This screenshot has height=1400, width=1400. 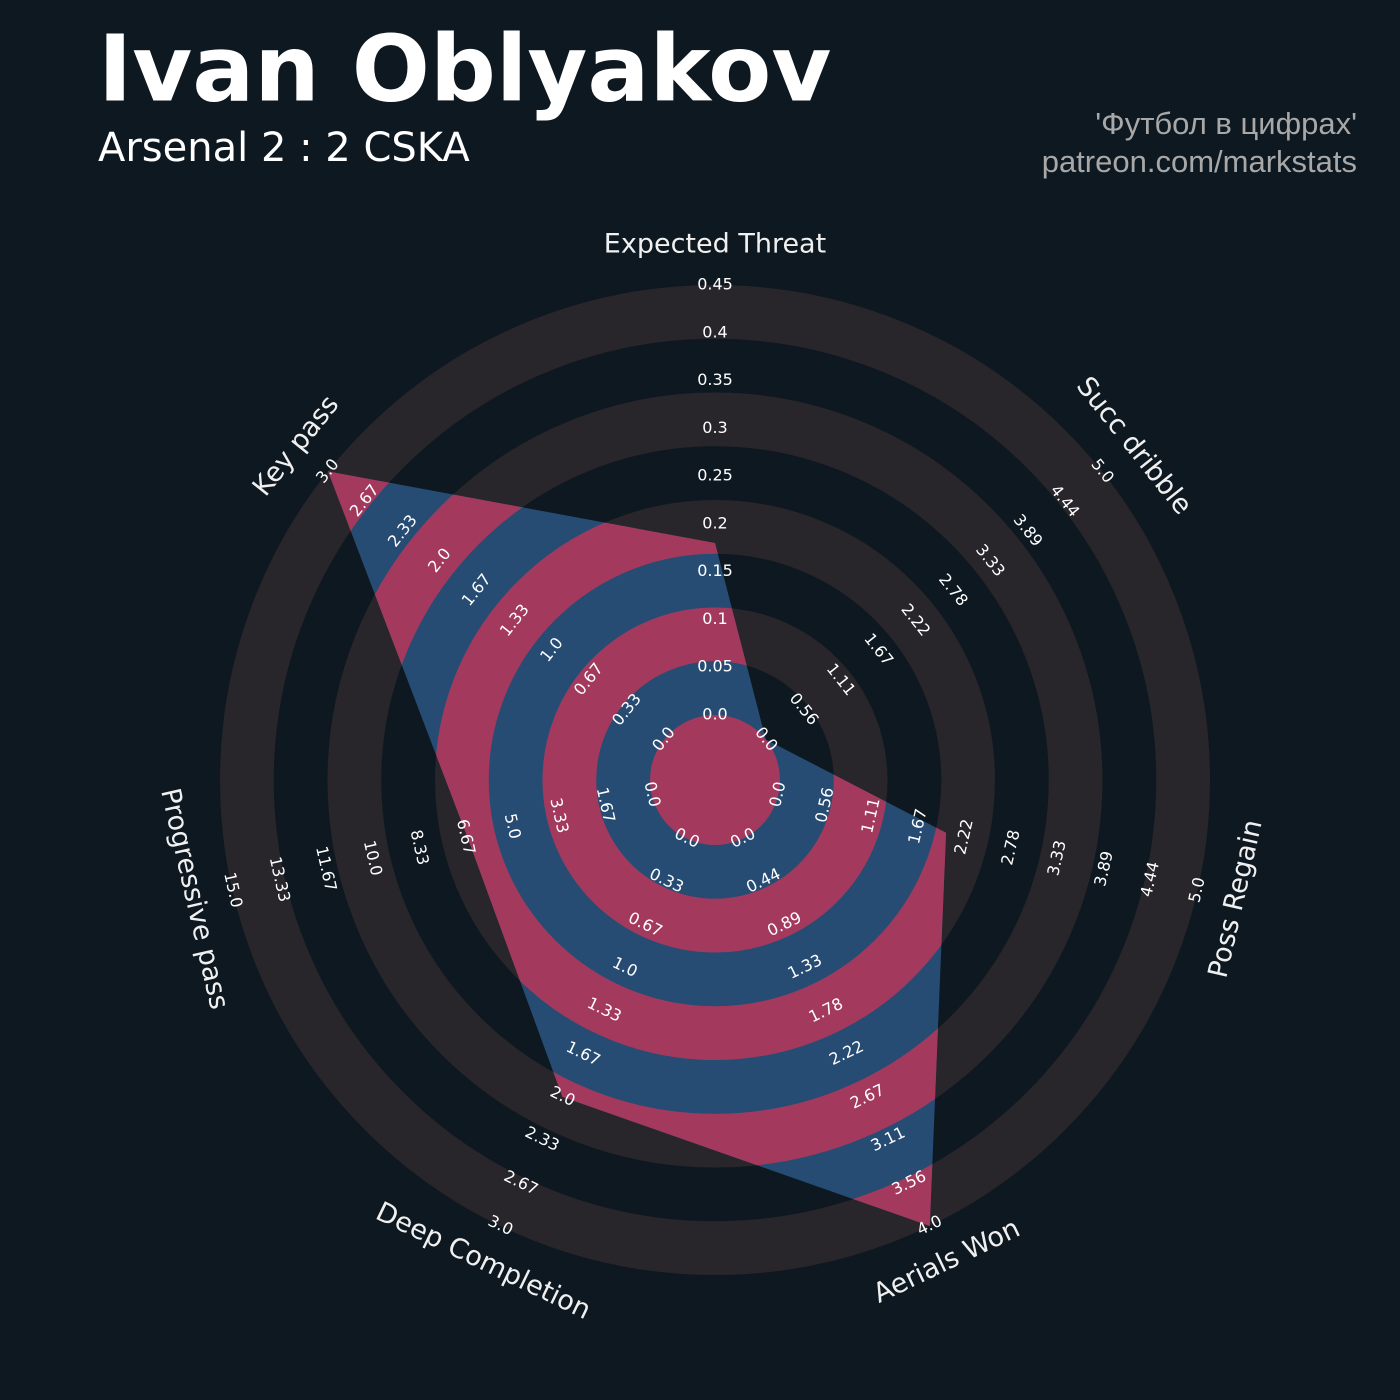 What do you see at coordinates (1226, 123) in the screenshot?
I see `credit: 'Футбол в цифрах'` at bounding box center [1226, 123].